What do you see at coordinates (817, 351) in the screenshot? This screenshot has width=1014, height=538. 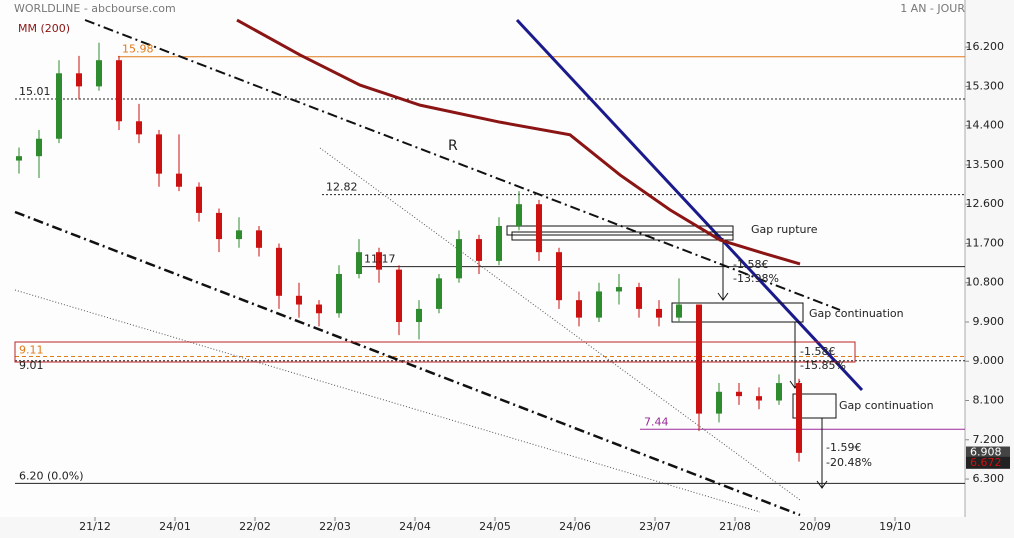 I see `annotation: -1.58€` at bounding box center [817, 351].